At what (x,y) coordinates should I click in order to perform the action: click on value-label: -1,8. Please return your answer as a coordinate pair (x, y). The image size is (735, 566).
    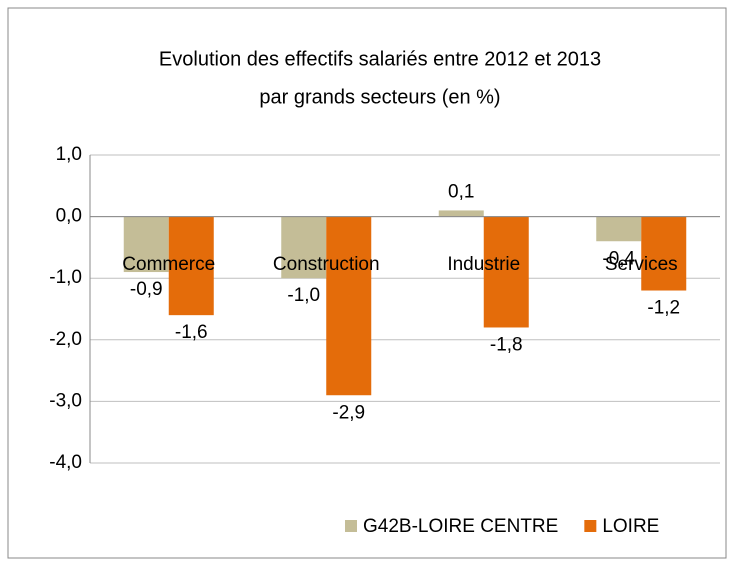
    Looking at the image, I should click on (506, 344).